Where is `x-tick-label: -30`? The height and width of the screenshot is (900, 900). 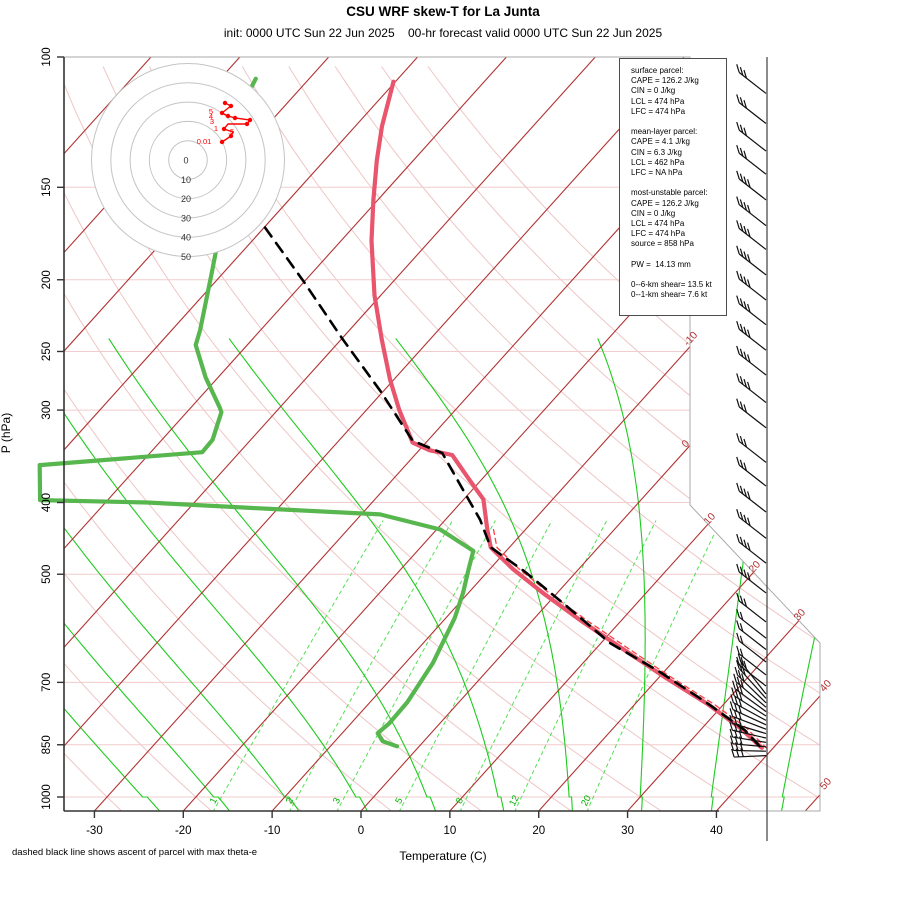
x-tick-label: -30 is located at coordinates (94, 831).